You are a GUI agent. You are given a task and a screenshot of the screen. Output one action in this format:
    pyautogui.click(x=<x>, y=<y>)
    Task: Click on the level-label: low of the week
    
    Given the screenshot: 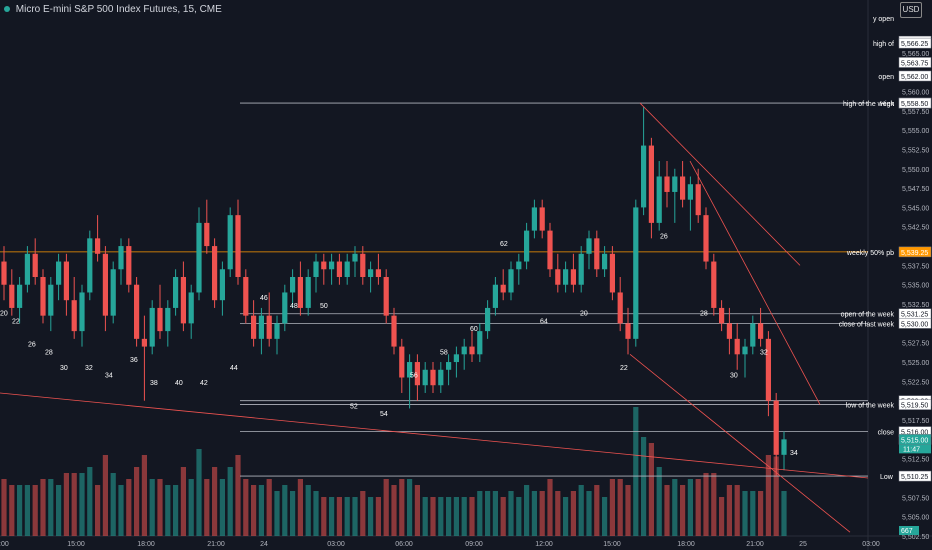 What is the action you would take?
    pyautogui.click(x=870, y=406)
    